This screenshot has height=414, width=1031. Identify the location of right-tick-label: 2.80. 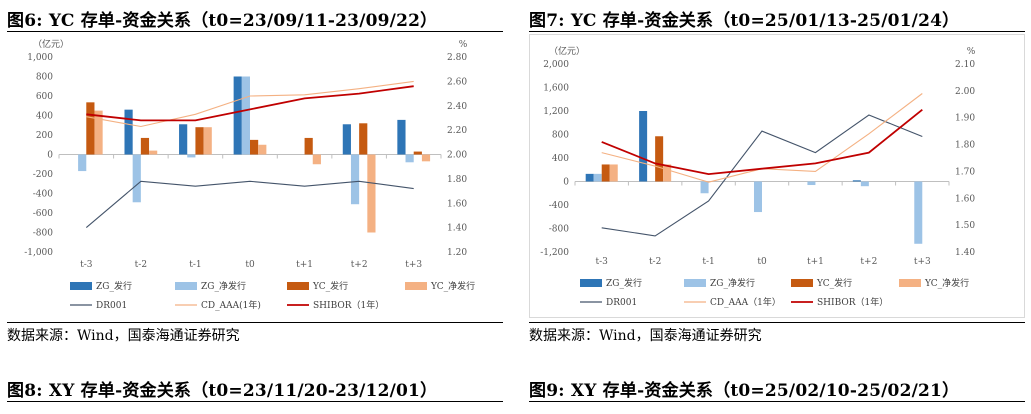
(457, 58).